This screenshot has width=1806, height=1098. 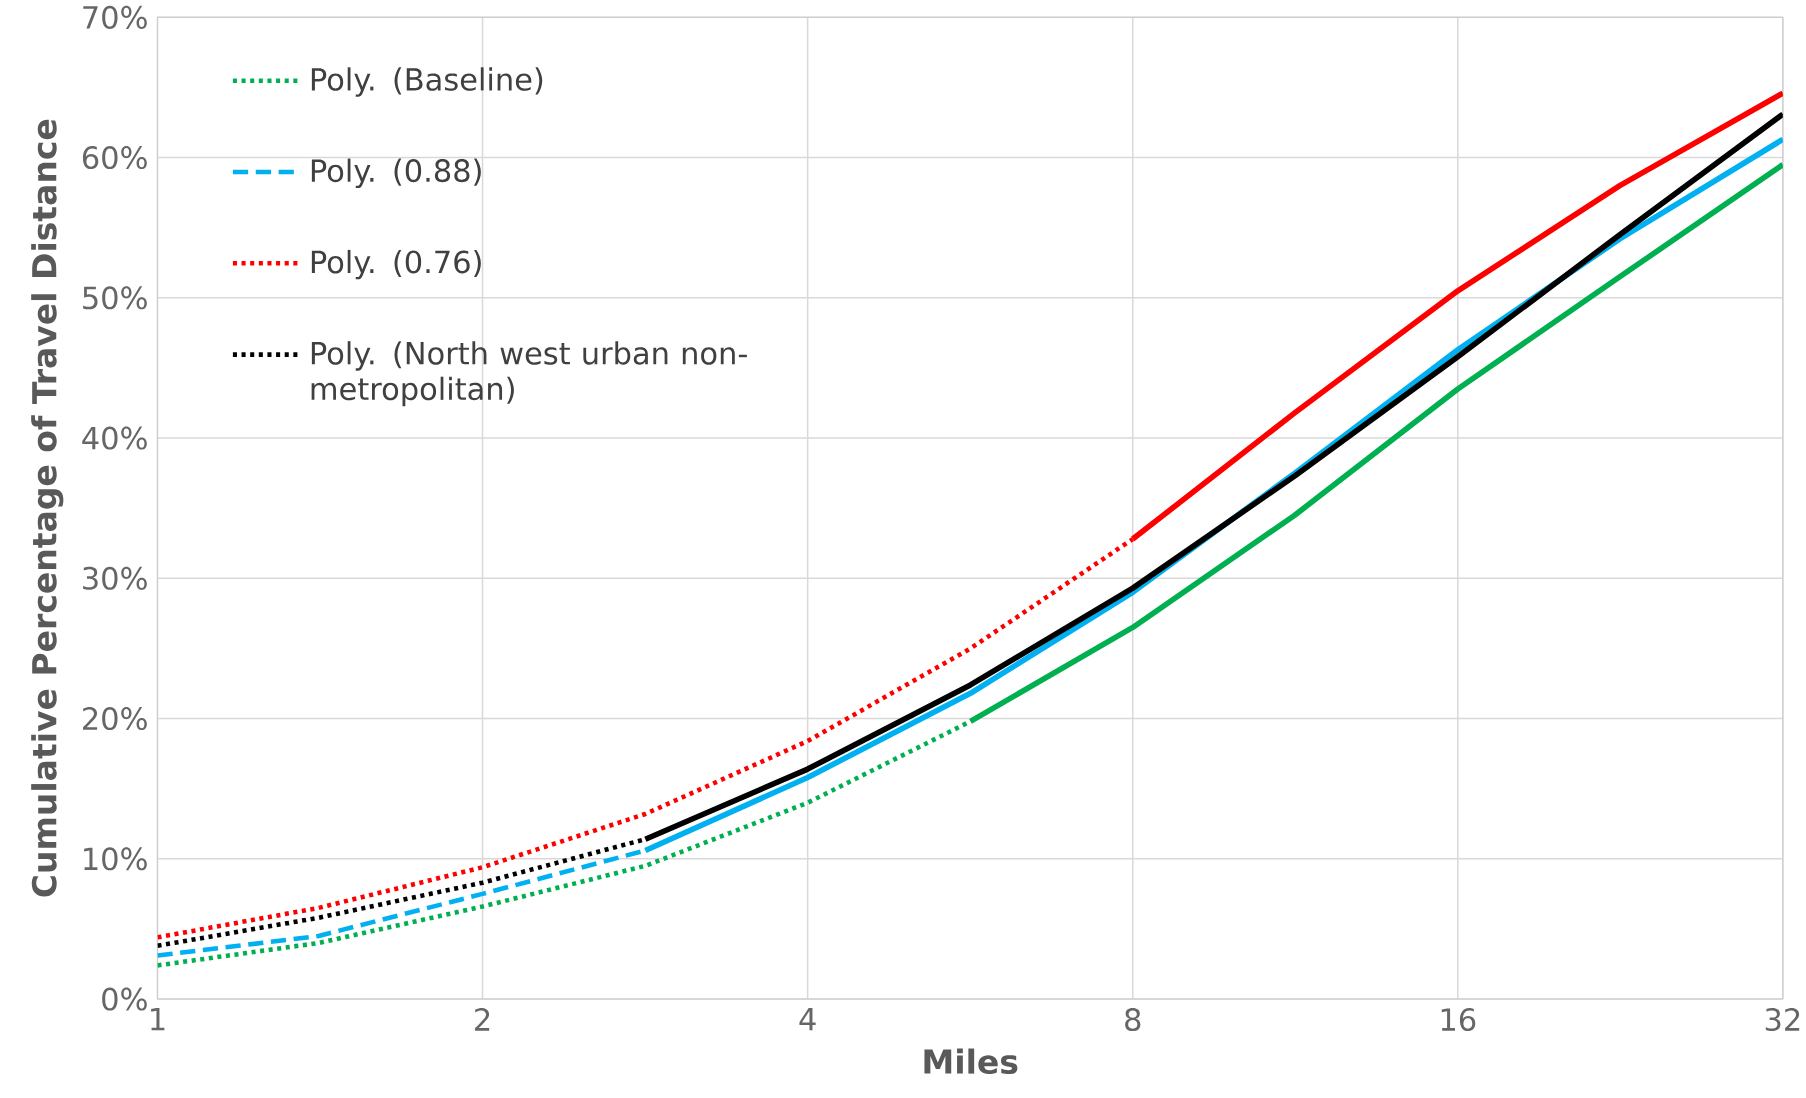 What do you see at coordinates (529, 374) in the screenshot?
I see `legend-label: Poly. (North west urban non-metropolitan)` at bounding box center [529, 374].